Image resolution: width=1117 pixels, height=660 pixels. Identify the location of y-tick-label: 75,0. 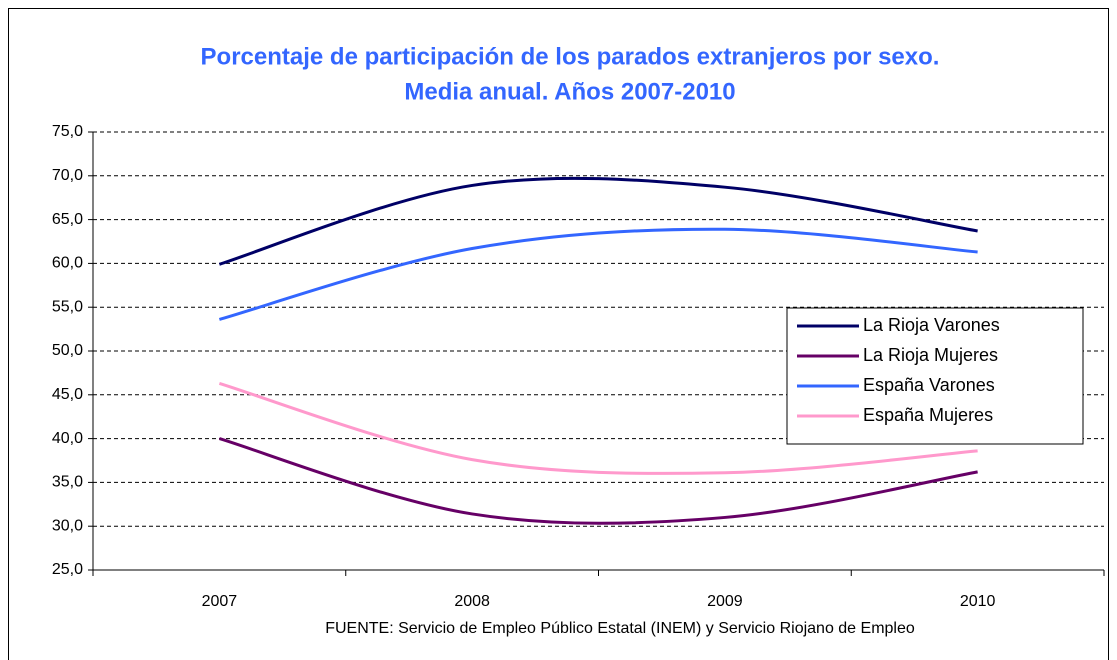
(67, 131).